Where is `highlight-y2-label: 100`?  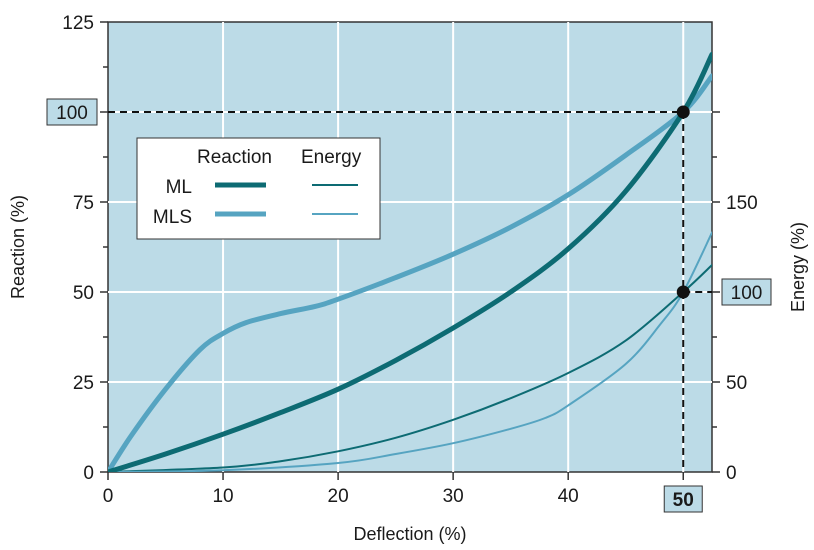
highlight-y2-label: 100 is located at coordinates (747, 293).